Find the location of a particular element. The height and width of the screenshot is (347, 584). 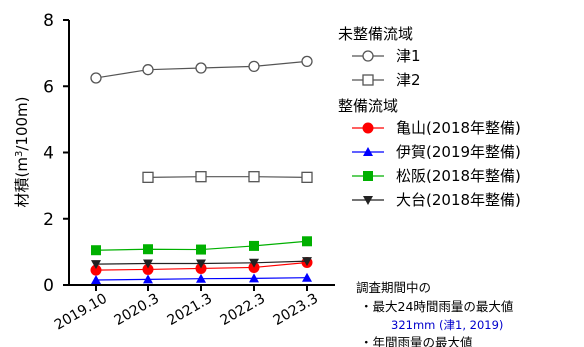

legend-item: 大台(2018年整備) is located at coordinates (436, 200).